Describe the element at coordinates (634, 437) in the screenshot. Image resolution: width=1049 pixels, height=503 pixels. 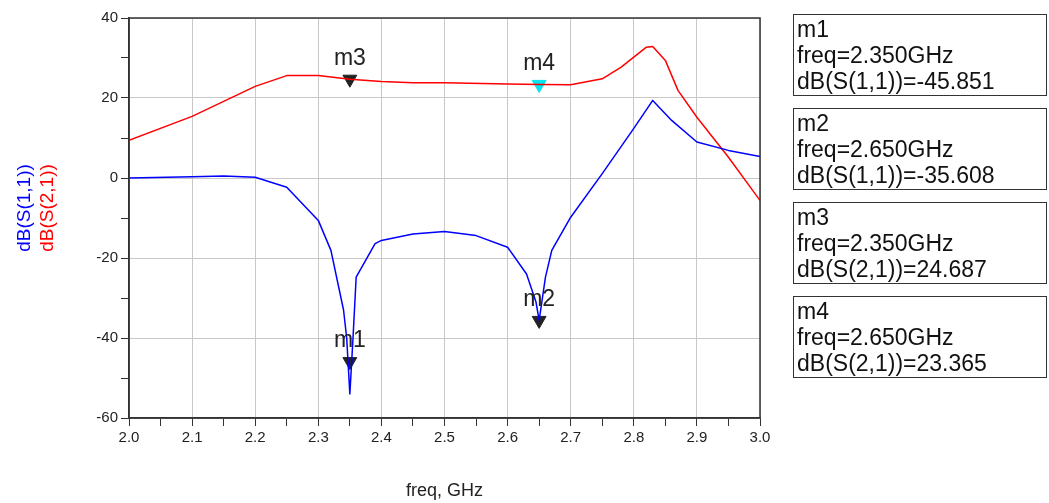
I see `x-tick-label: 2.8` at that location.